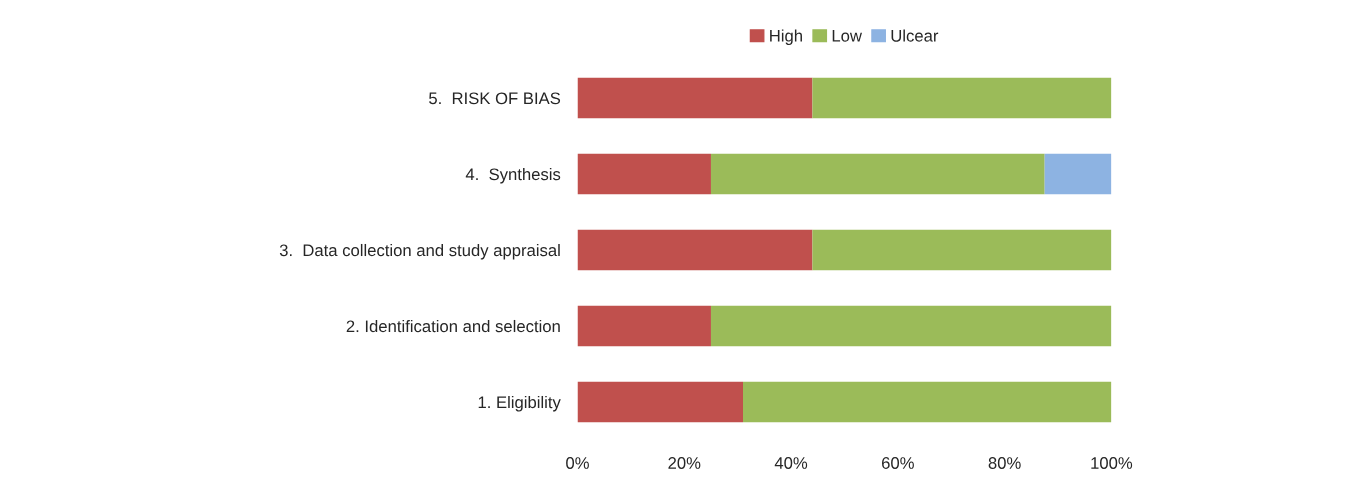 The width and height of the screenshot is (1362, 500). I want to click on x-tick-label: 80%, so click(1004, 463).